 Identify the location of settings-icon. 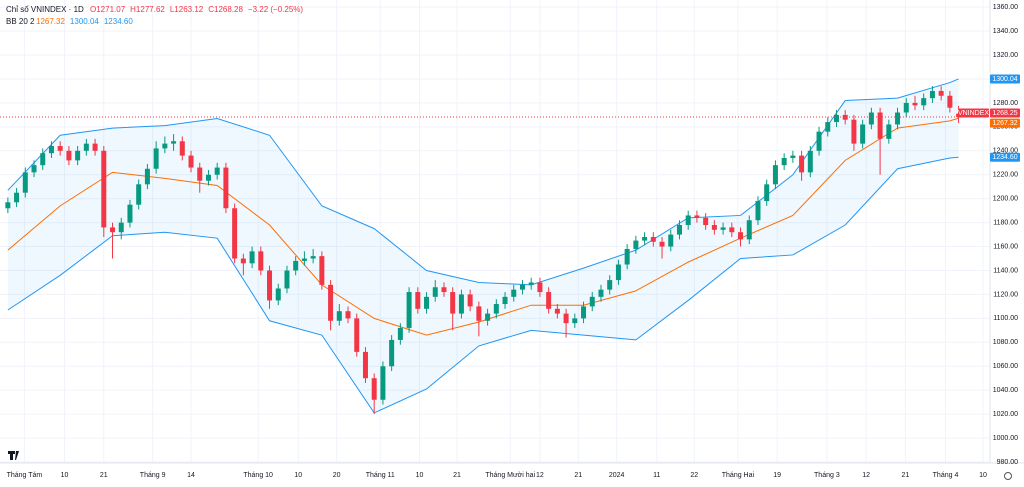
(1008, 476).